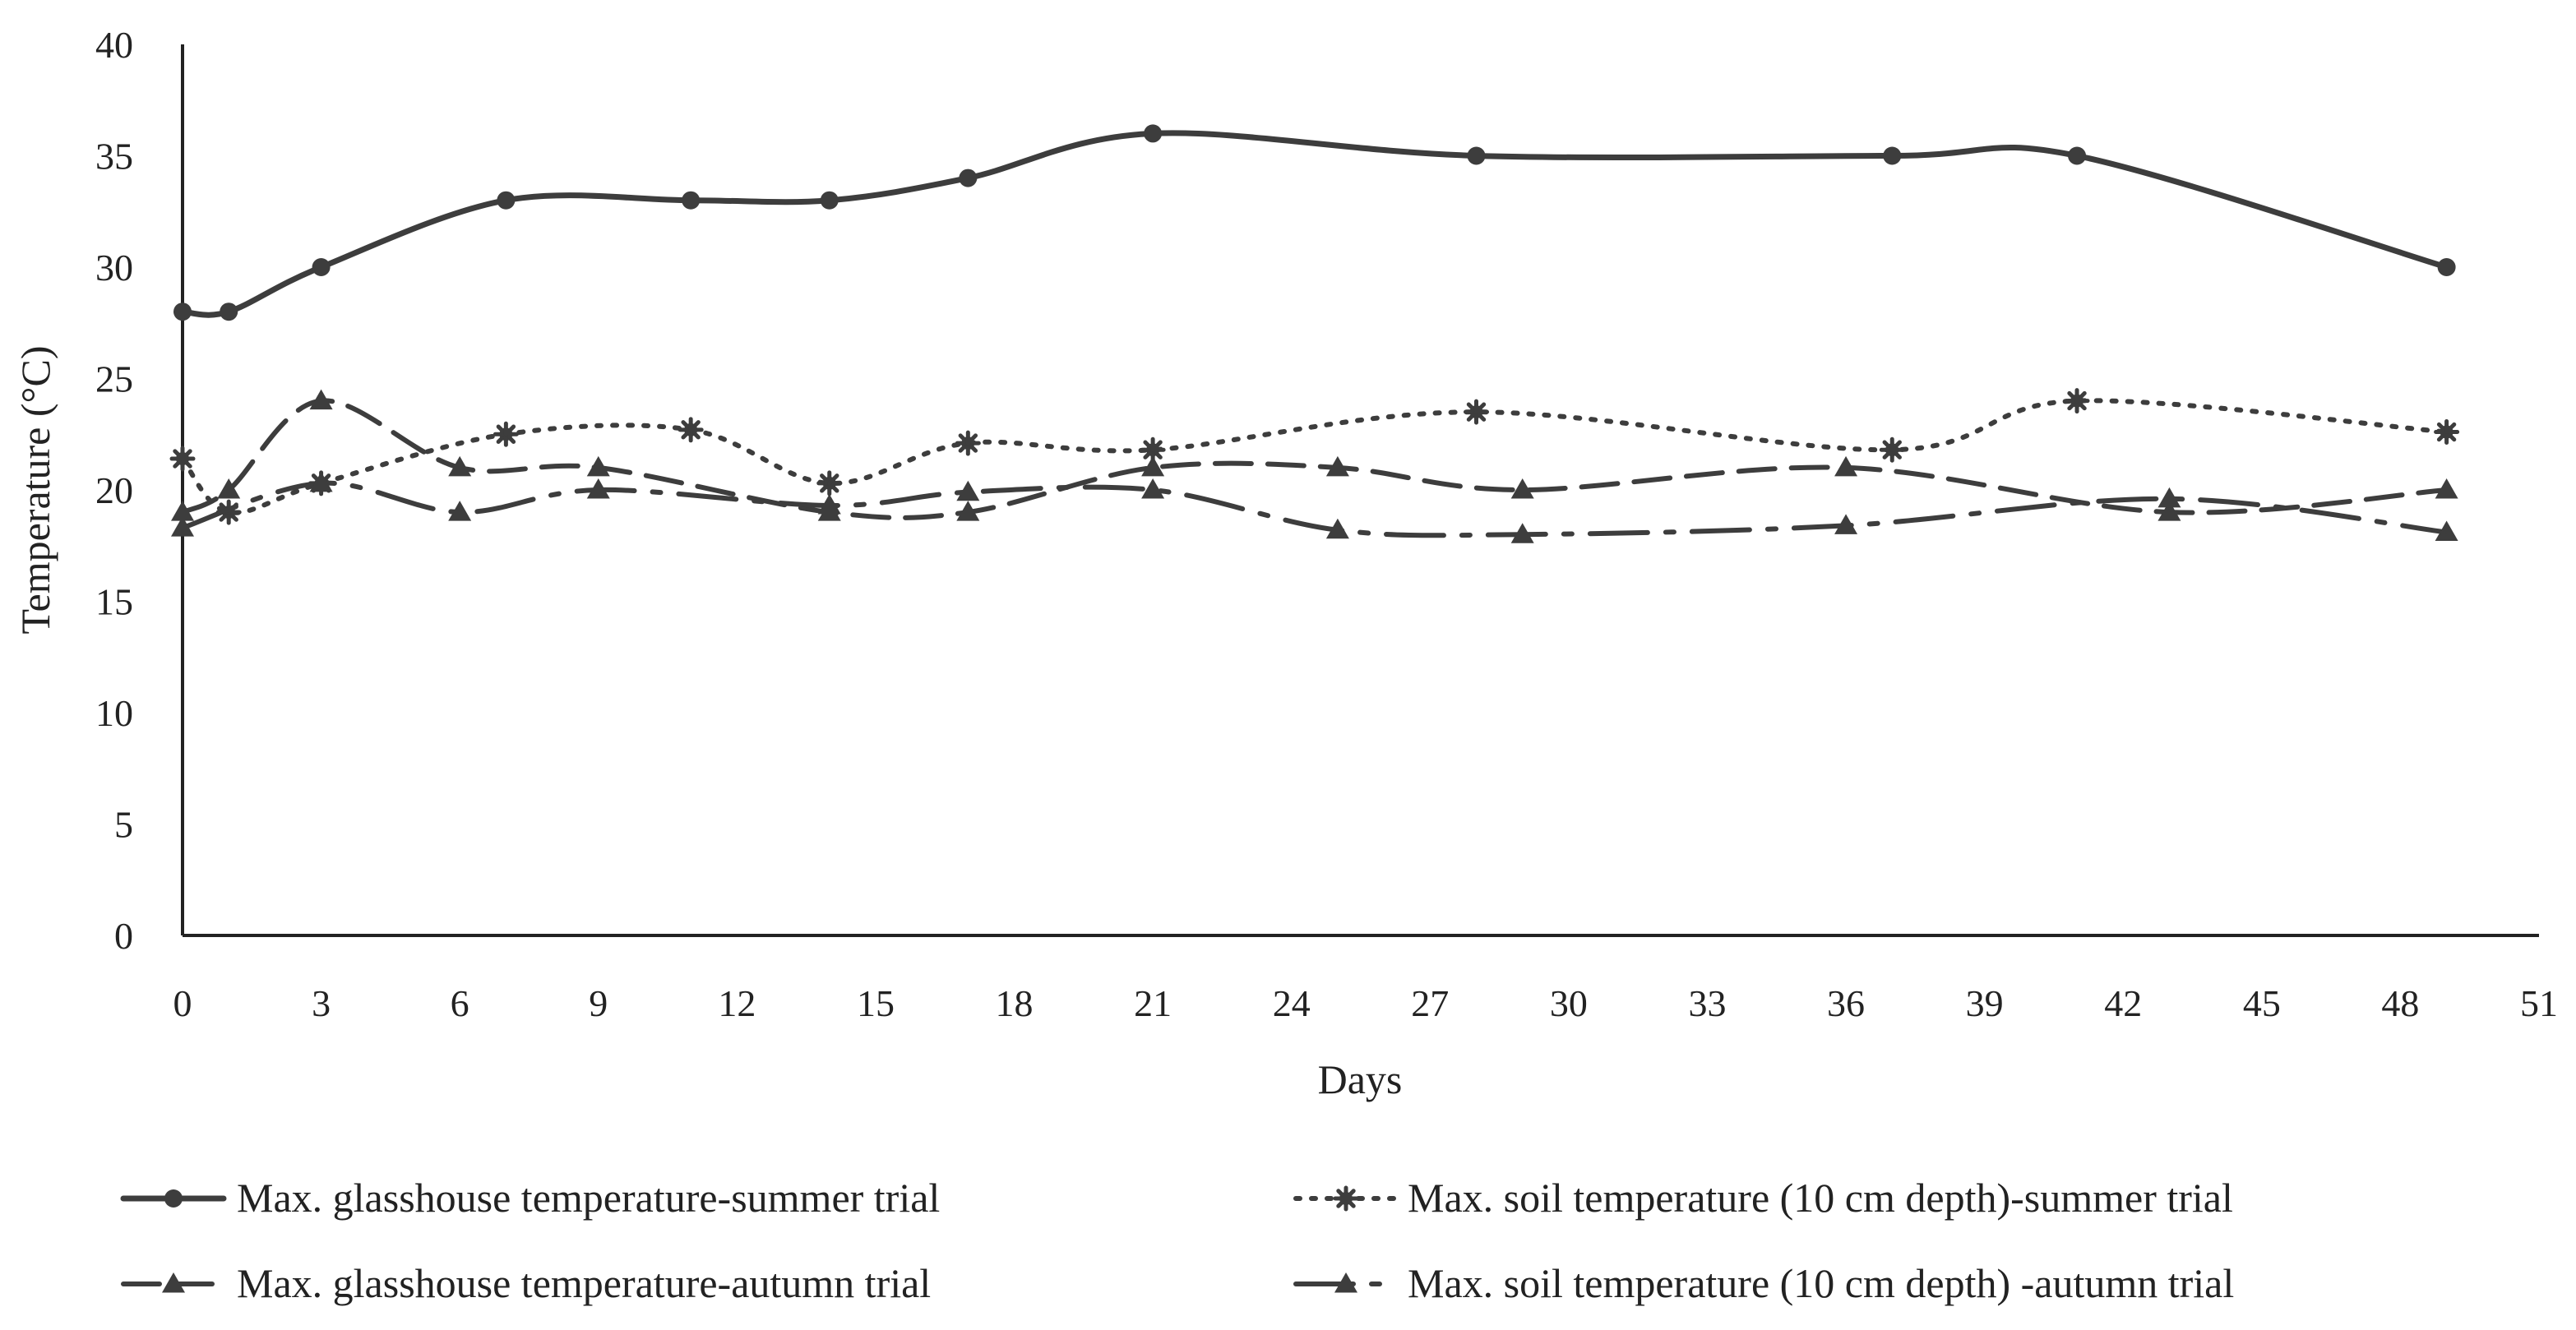 The width and height of the screenshot is (2576, 1330). Describe the element at coordinates (1153, 1003) in the screenshot. I see `x-tick-label: 21` at that location.